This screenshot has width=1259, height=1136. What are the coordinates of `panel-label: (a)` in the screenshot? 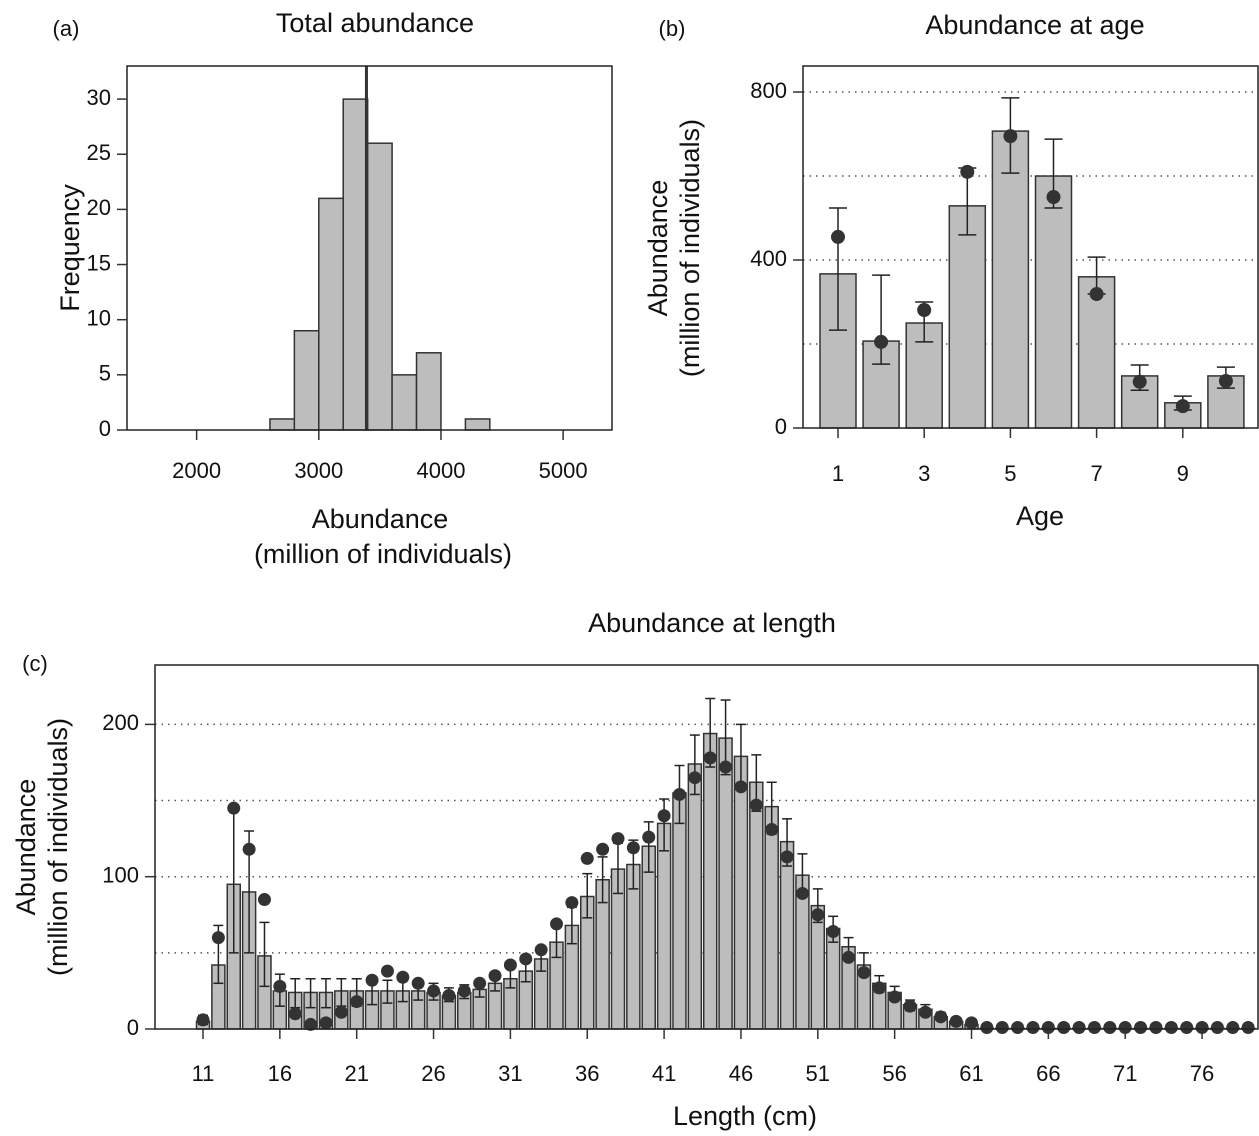 It's located at (66, 28).